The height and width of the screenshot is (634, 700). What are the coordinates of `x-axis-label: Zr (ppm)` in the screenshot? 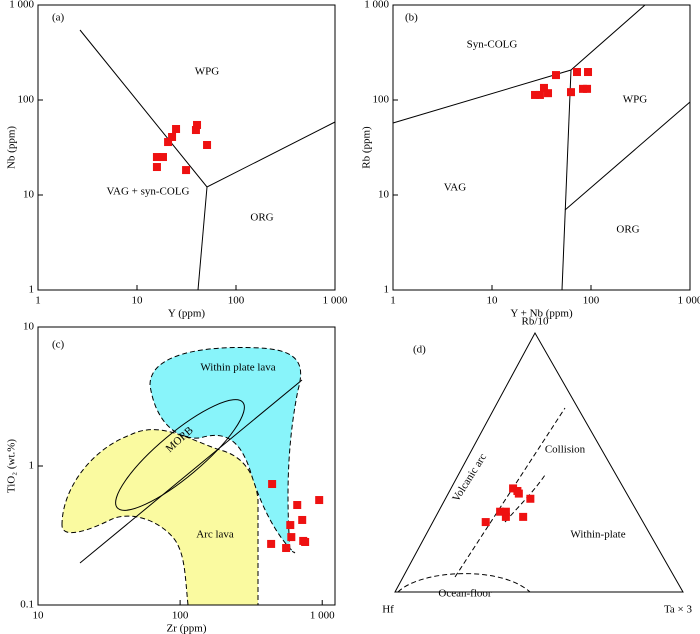 It's located at (186, 628).